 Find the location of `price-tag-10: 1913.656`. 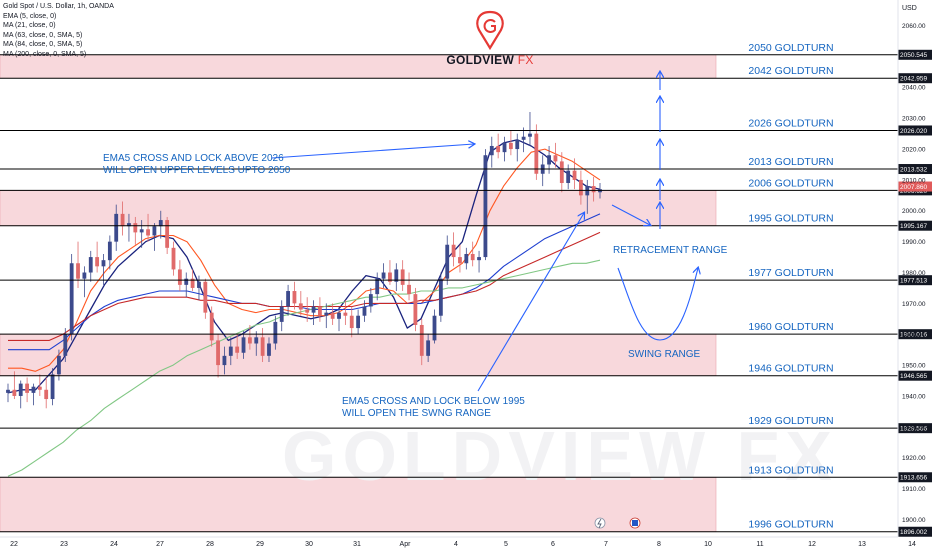

price-tag-10: 1913.656 is located at coordinates (915, 477).